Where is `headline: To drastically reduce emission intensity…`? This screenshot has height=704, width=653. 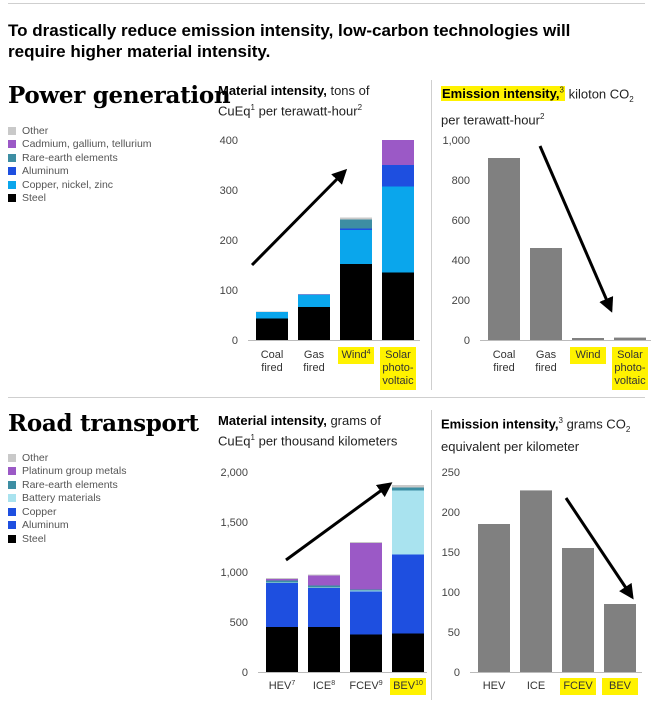 headline: To drastically reduce emission intensity… is located at coordinates (289, 41).